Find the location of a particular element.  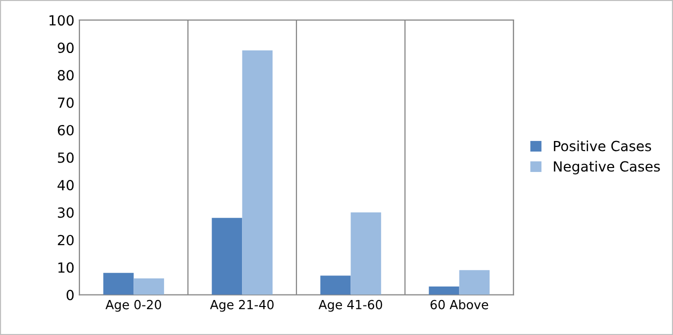

legend-label: Positive Cases is located at coordinates (603, 146).